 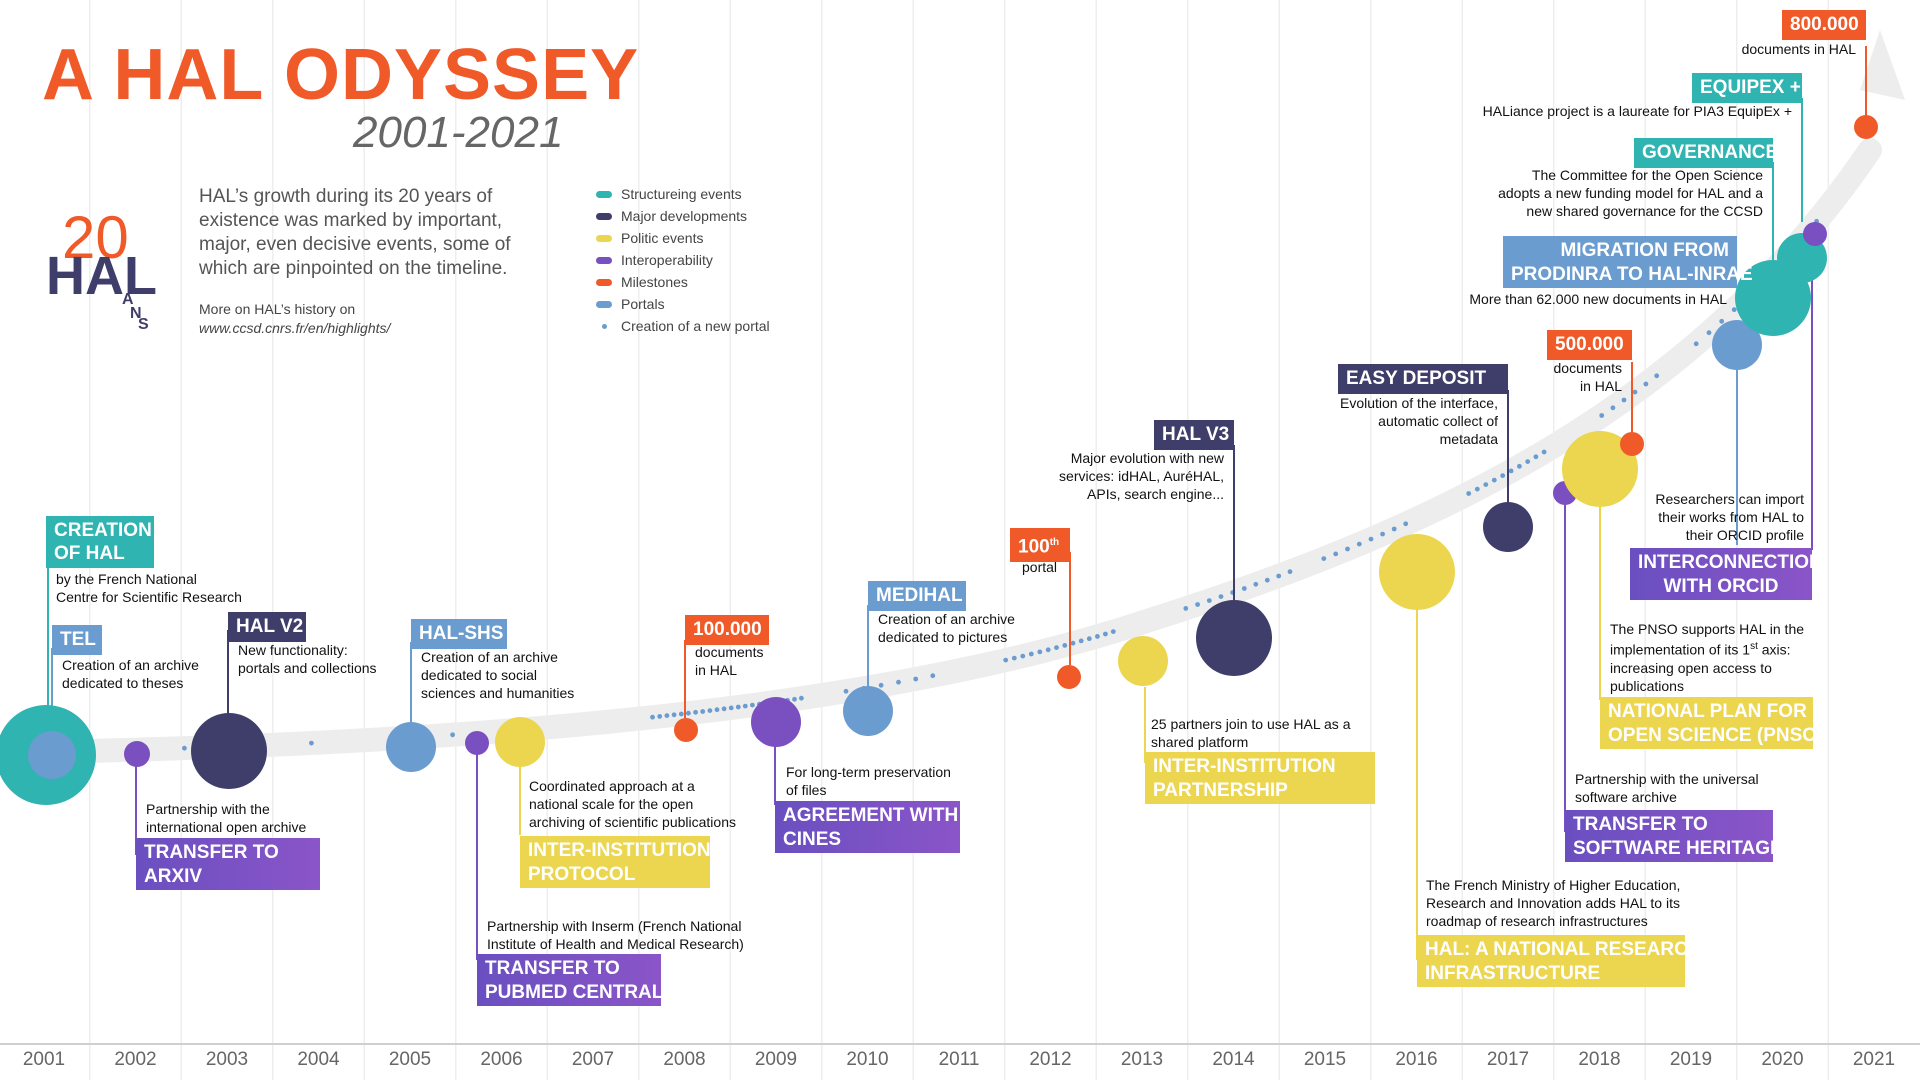 I want to click on orcid-title-line1: INTERCONNECTION, so click(x=1730, y=562).